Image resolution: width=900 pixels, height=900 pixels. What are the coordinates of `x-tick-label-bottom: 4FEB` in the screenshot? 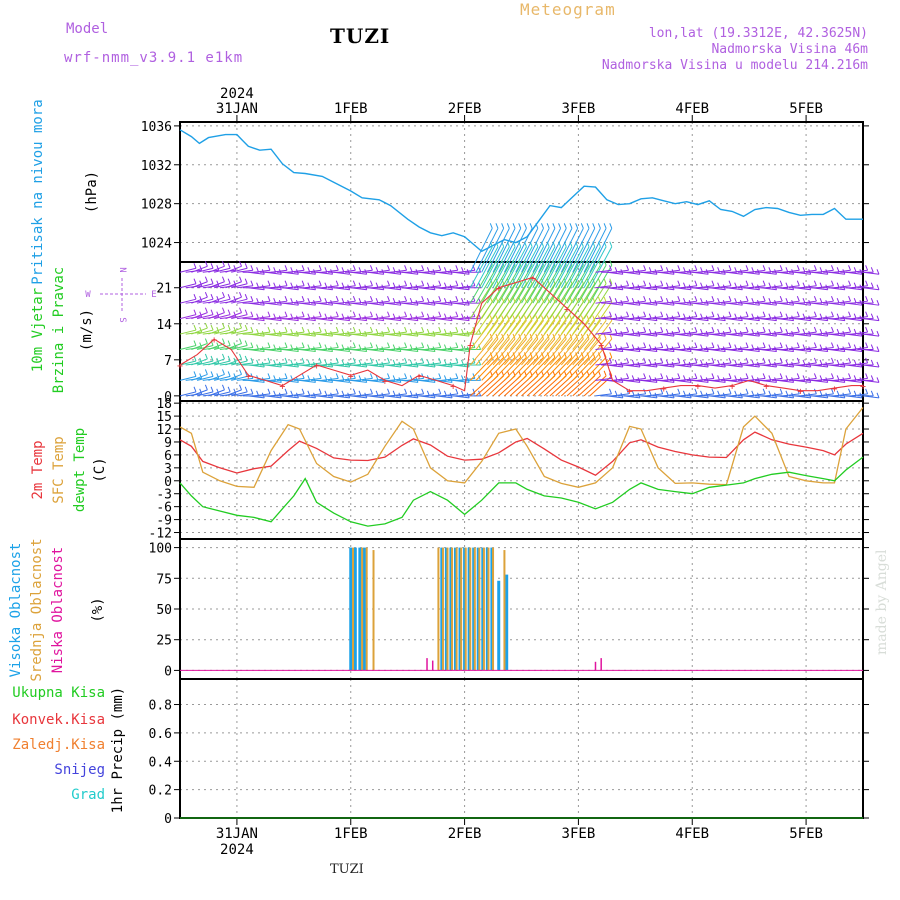 It's located at (692, 834).